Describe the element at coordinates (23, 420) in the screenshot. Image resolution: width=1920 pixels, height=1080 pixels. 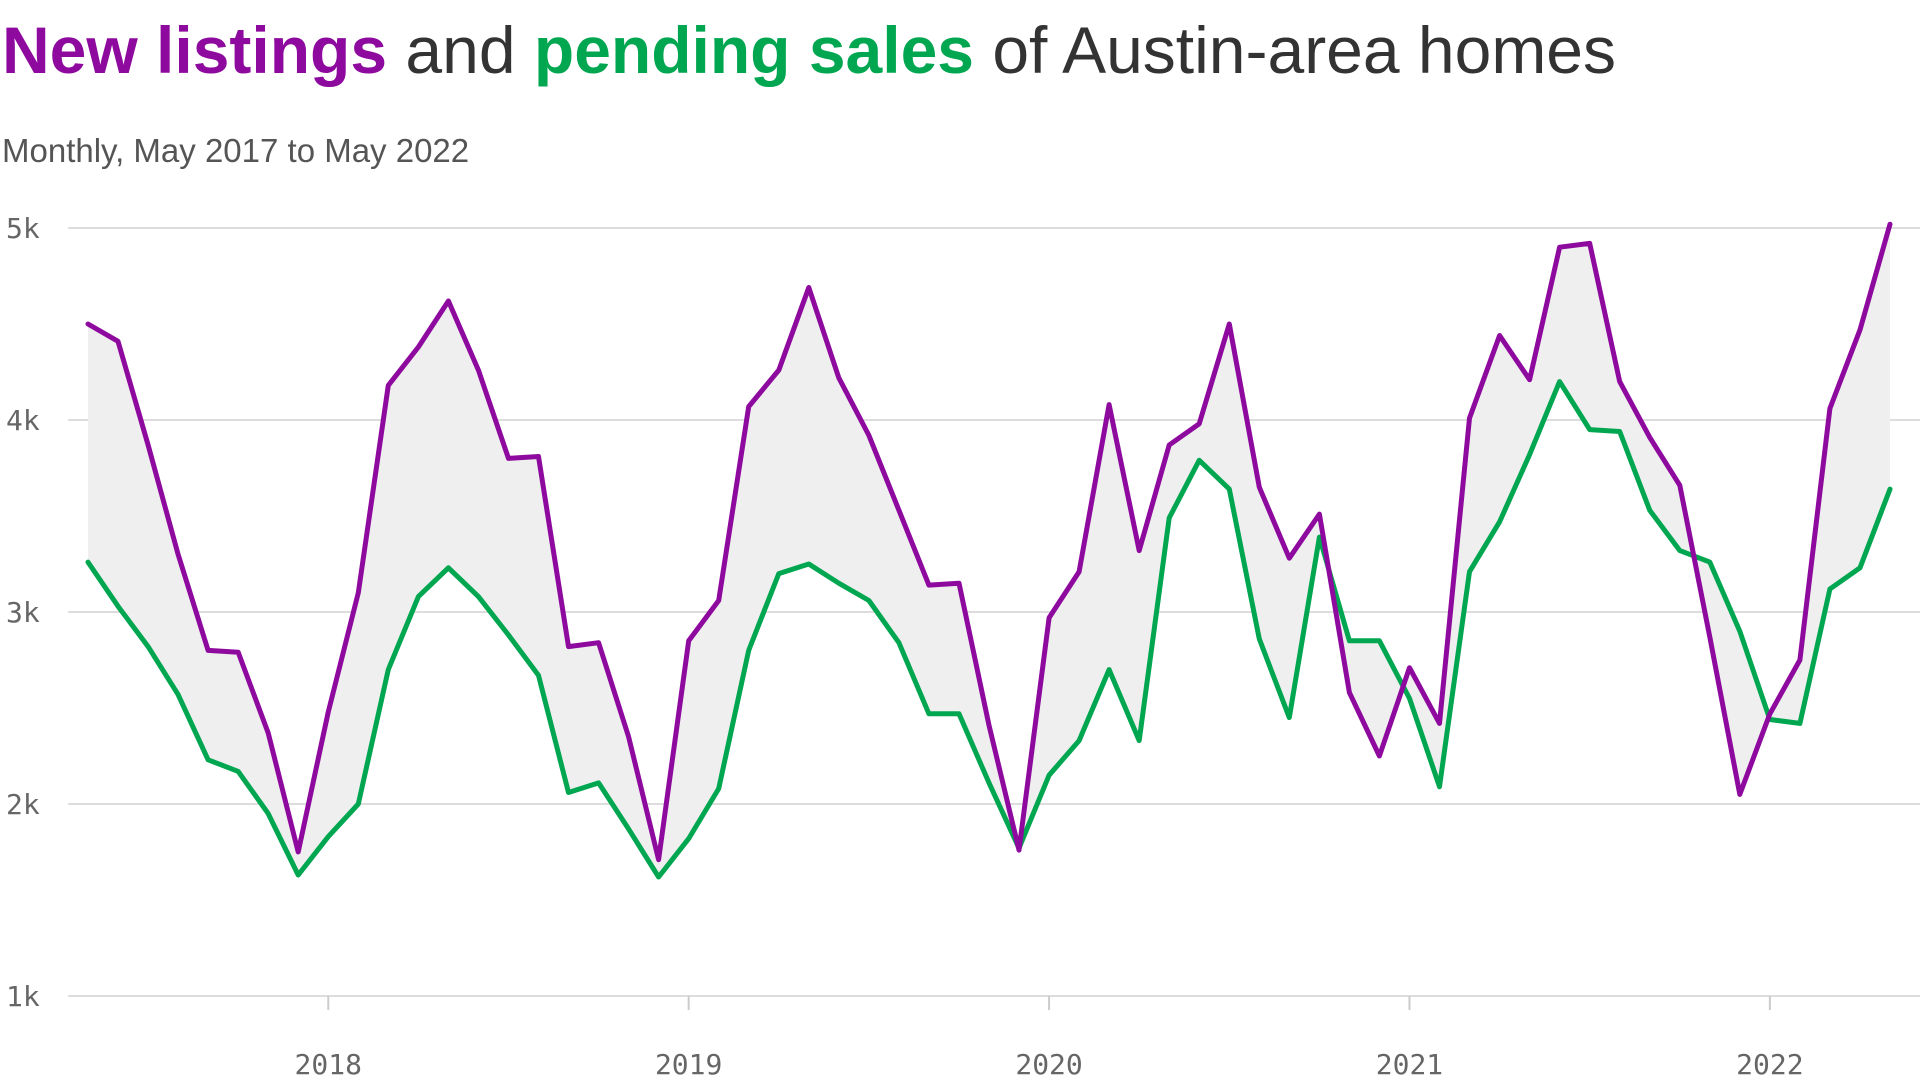
I see `y-tick-label: 4k` at that location.